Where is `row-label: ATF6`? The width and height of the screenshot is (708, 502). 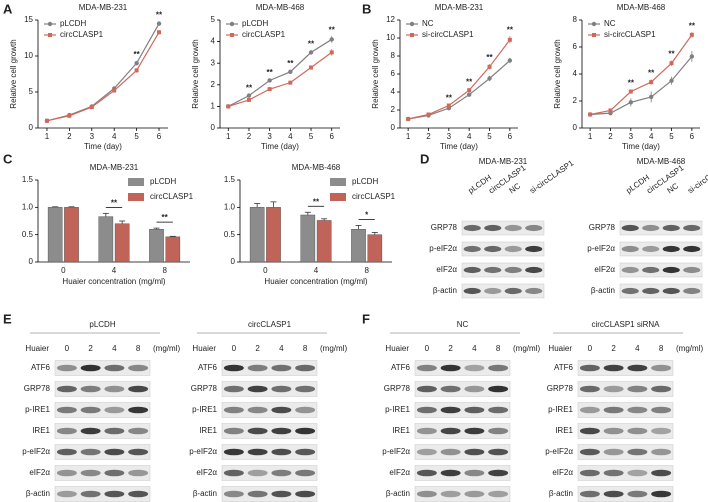 row-label: ATF6 is located at coordinates (401, 367).